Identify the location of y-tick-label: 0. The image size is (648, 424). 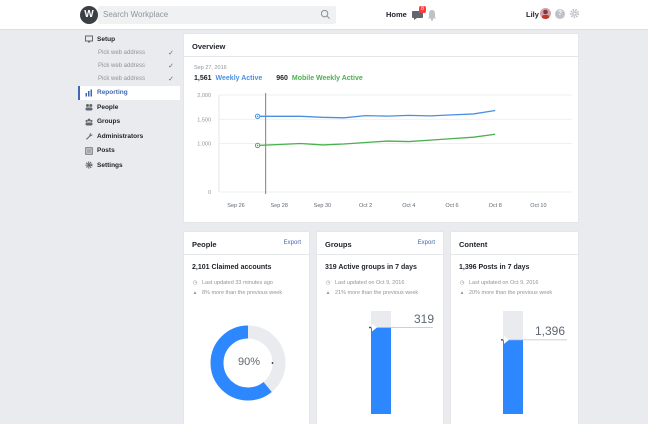
(209, 193).